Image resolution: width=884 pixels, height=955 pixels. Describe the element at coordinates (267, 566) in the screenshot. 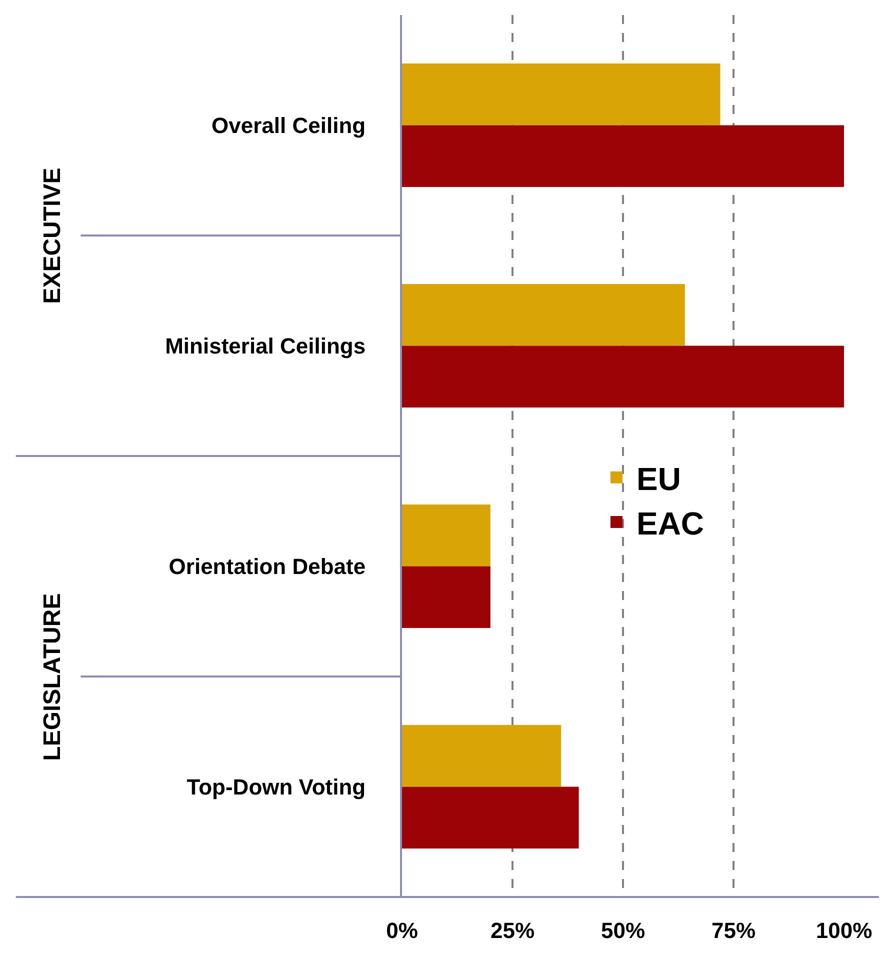

I see `y-tick-label: Orientation Debate` at that location.